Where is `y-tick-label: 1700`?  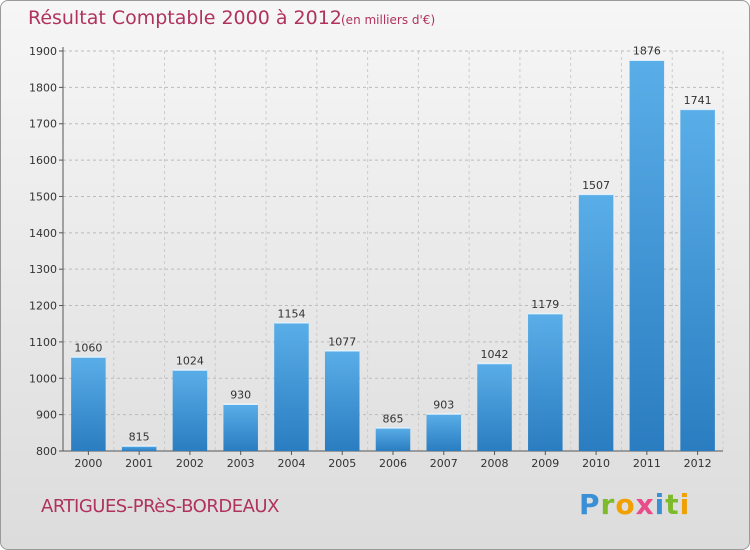
y-tick-label: 1700 is located at coordinates (43, 124).